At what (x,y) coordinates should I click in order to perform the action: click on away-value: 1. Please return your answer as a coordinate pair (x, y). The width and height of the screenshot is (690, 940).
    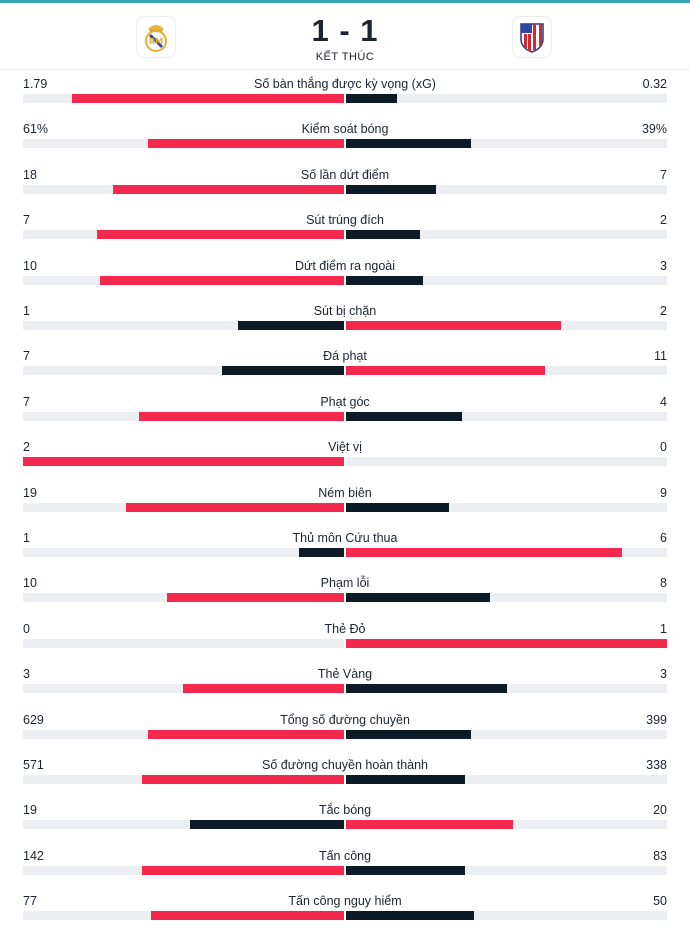
    Looking at the image, I should click on (663, 628).